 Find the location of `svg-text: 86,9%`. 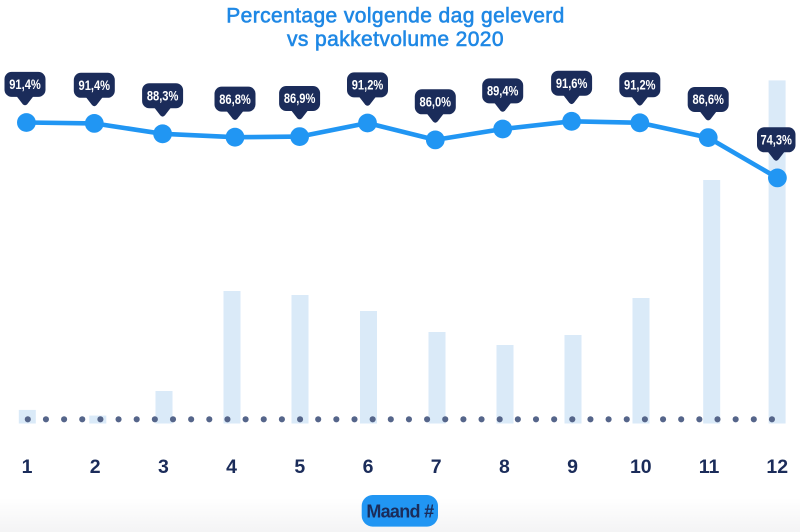

svg-text: 86,9% is located at coordinates (300, 98).